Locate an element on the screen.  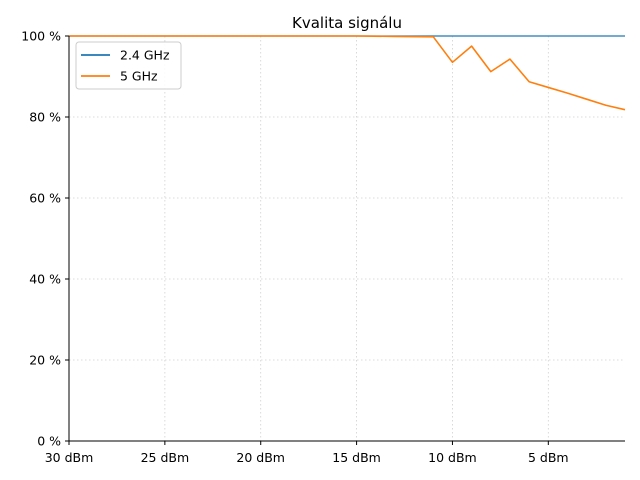
y-tick-label: 60 % is located at coordinates (45, 198).